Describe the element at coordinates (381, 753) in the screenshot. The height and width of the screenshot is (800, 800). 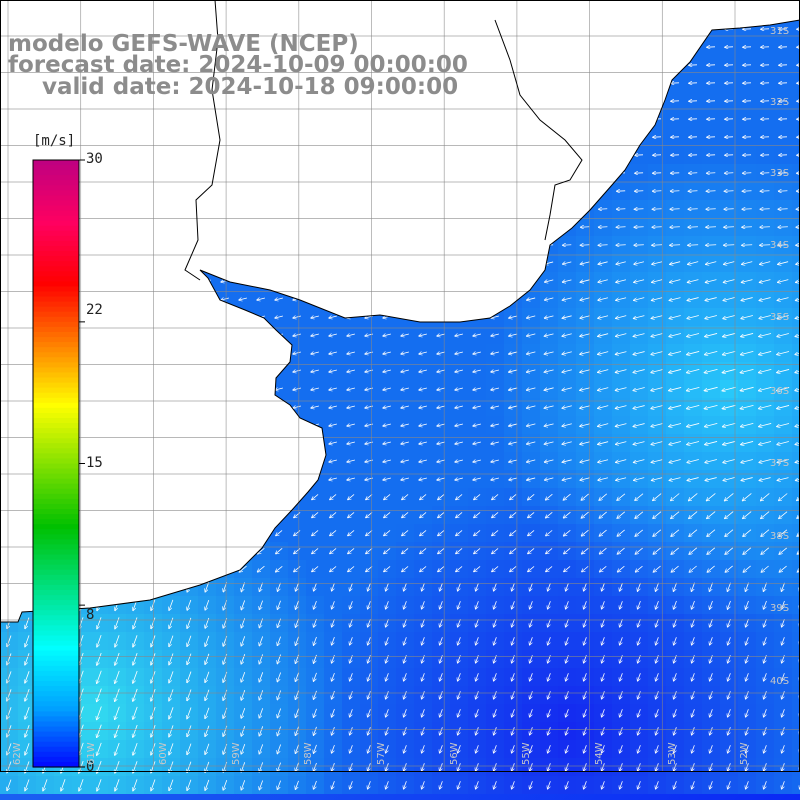
I see `longitude-label: 57W` at that location.